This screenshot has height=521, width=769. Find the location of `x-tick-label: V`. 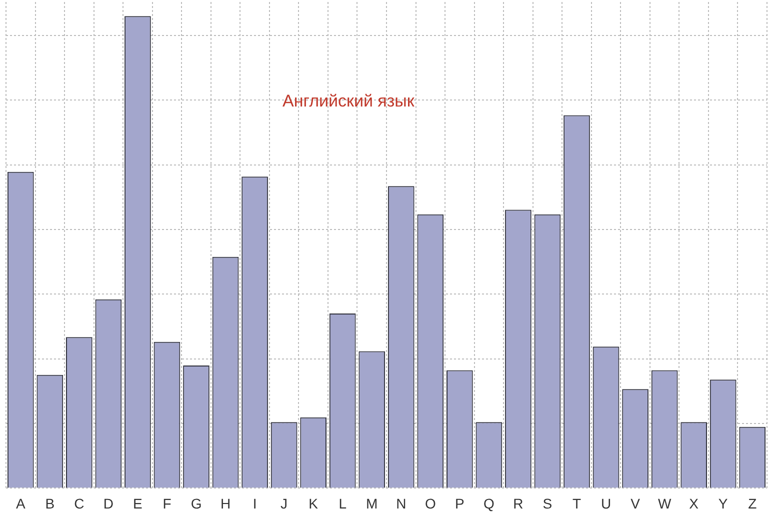

x-tick-label: V is located at coordinates (635, 503).